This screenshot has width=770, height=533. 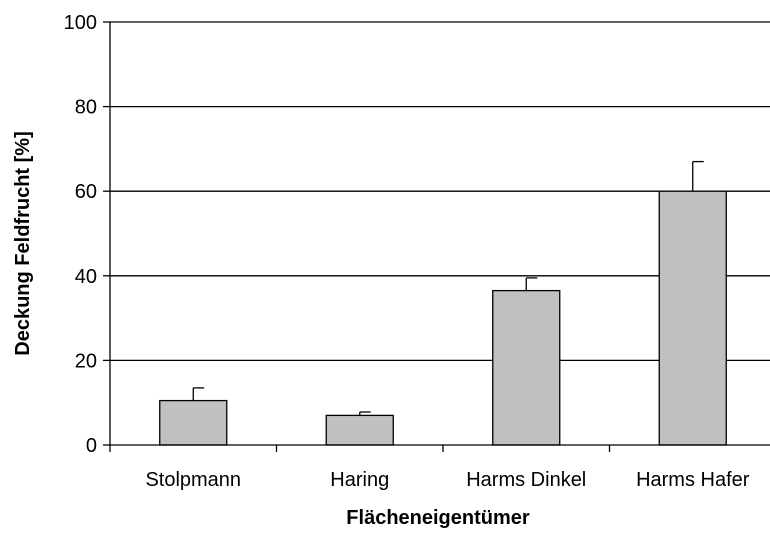 What do you see at coordinates (193, 480) in the screenshot?
I see `x-tick-label: Stolpmann` at bounding box center [193, 480].